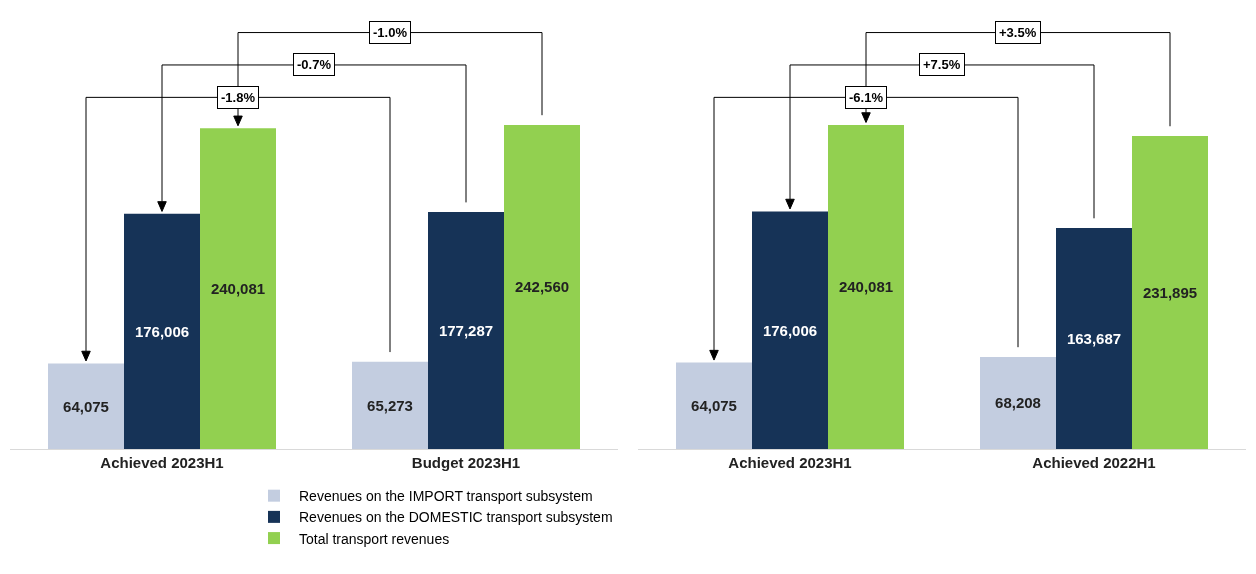 The height and width of the screenshot is (574, 1256). What do you see at coordinates (1018, 32) in the screenshot?
I see `text: +3.5%` at bounding box center [1018, 32].